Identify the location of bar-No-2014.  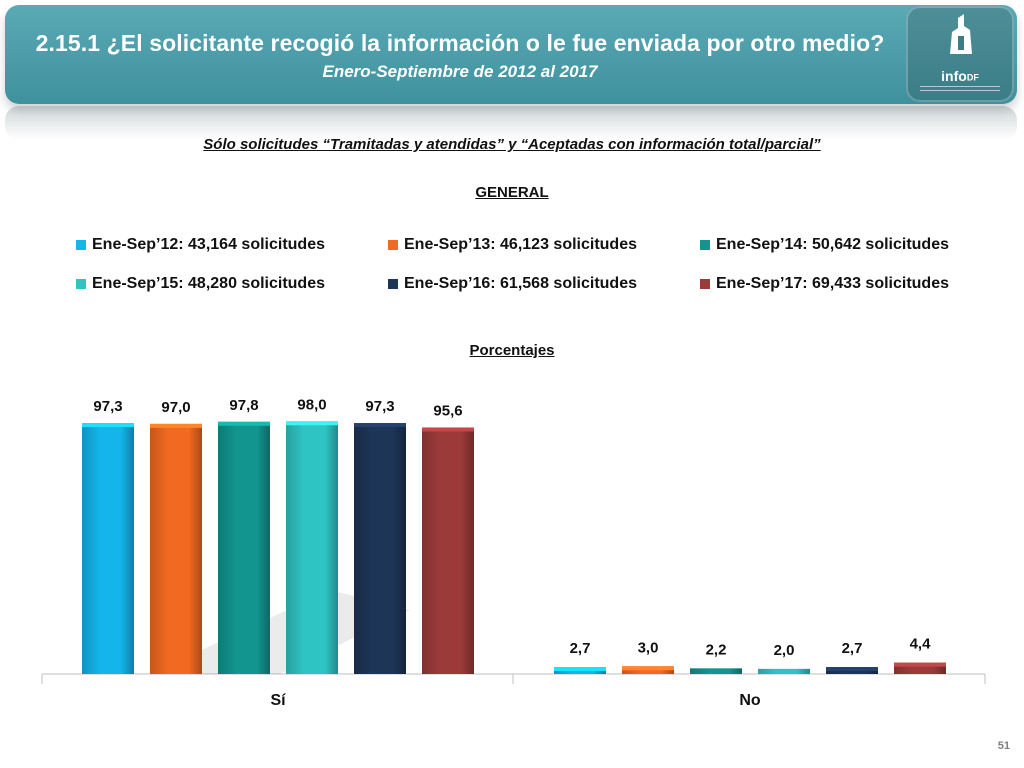
(716, 671).